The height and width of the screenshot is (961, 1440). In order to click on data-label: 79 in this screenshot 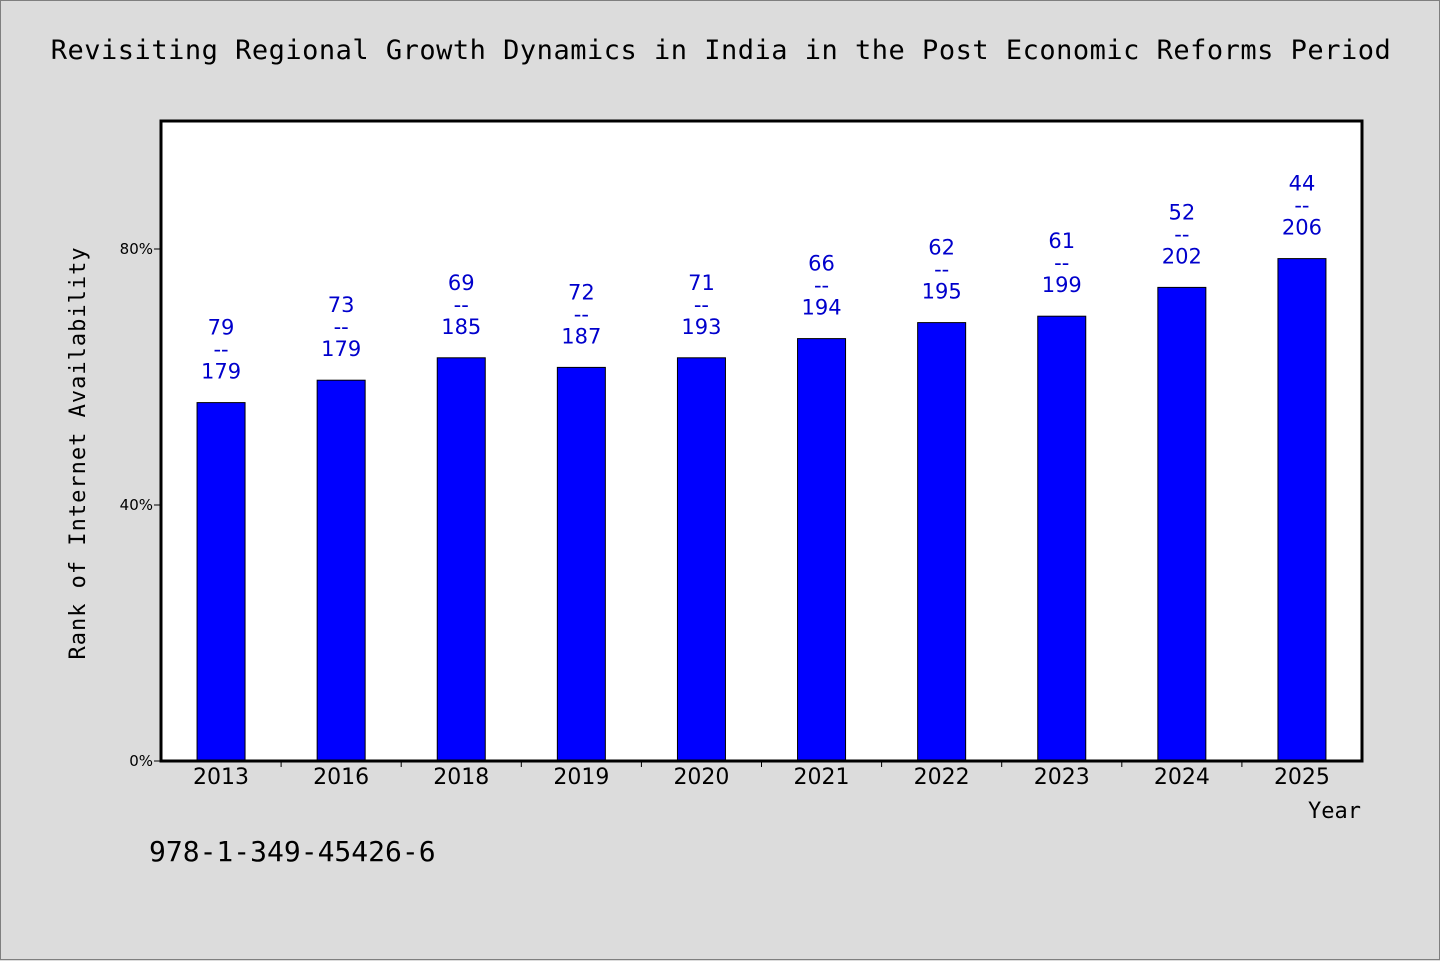, I will do `click(221, 328)`.